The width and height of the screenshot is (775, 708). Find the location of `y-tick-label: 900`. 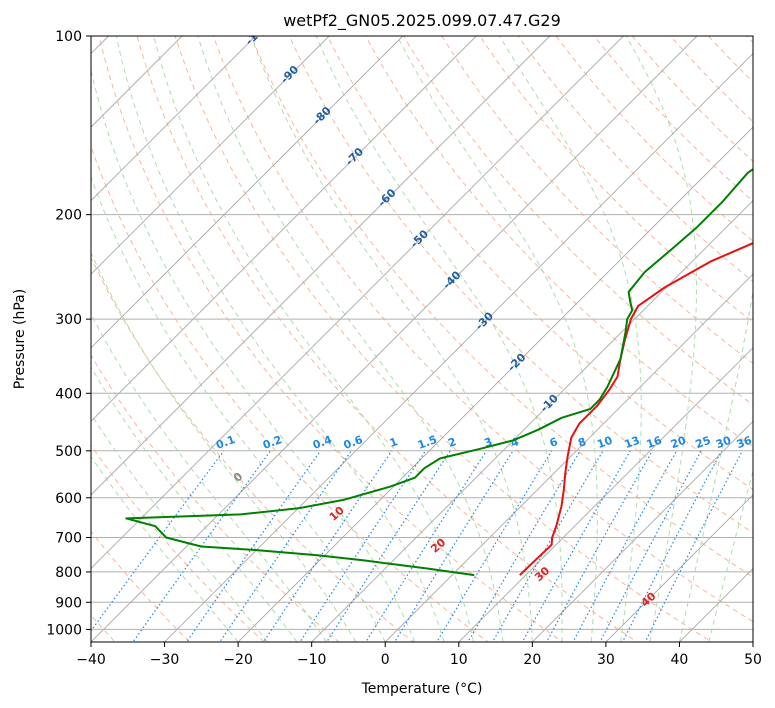

y-tick-label: 900 is located at coordinates (68, 603).